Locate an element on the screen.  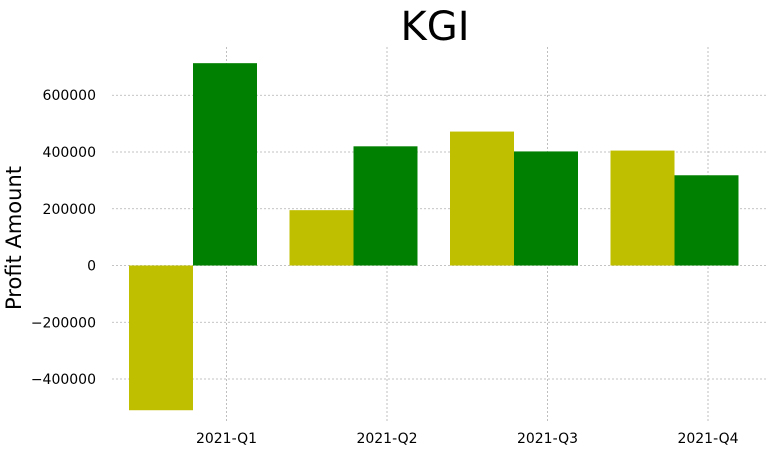
y-tick-label: 400000 is located at coordinates (69, 153).